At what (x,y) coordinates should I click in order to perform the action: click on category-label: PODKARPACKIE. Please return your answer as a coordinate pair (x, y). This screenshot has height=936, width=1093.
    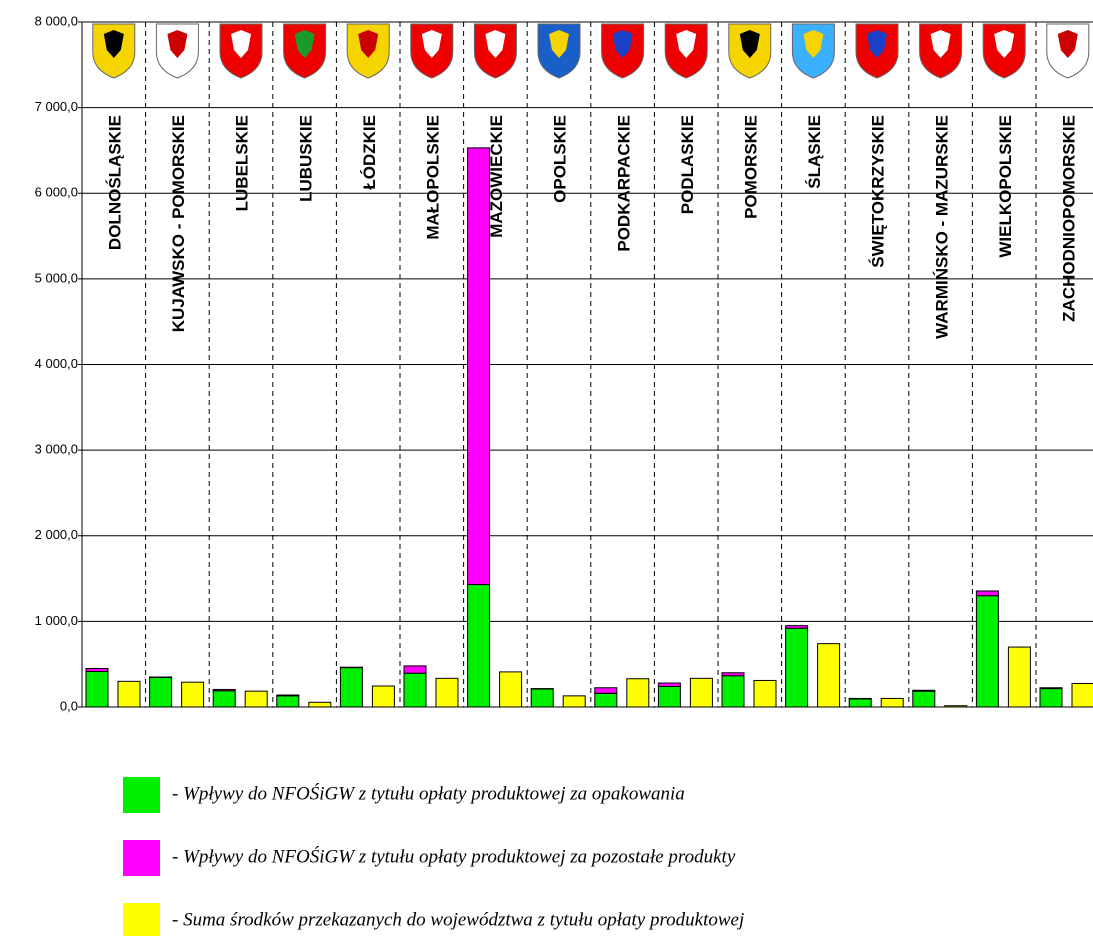
    Looking at the image, I should click on (623, 183).